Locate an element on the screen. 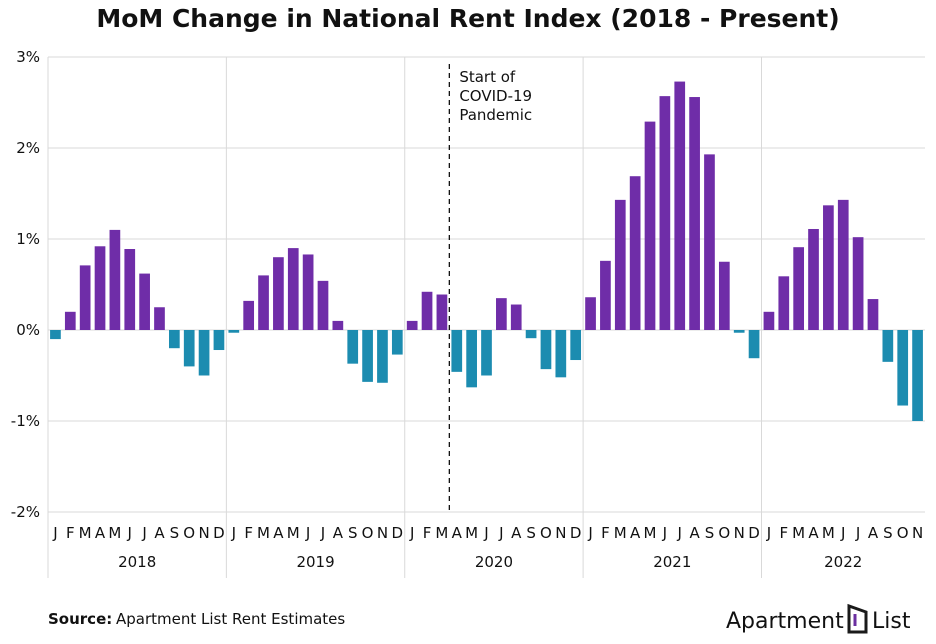  year-label: 2020 is located at coordinates (494, 562).